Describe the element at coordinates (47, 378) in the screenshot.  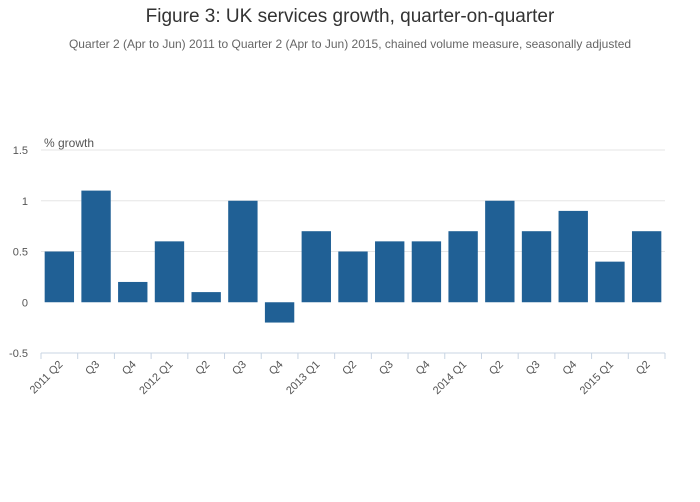
I see `x-tick-label: 2011 Q2` at that location.